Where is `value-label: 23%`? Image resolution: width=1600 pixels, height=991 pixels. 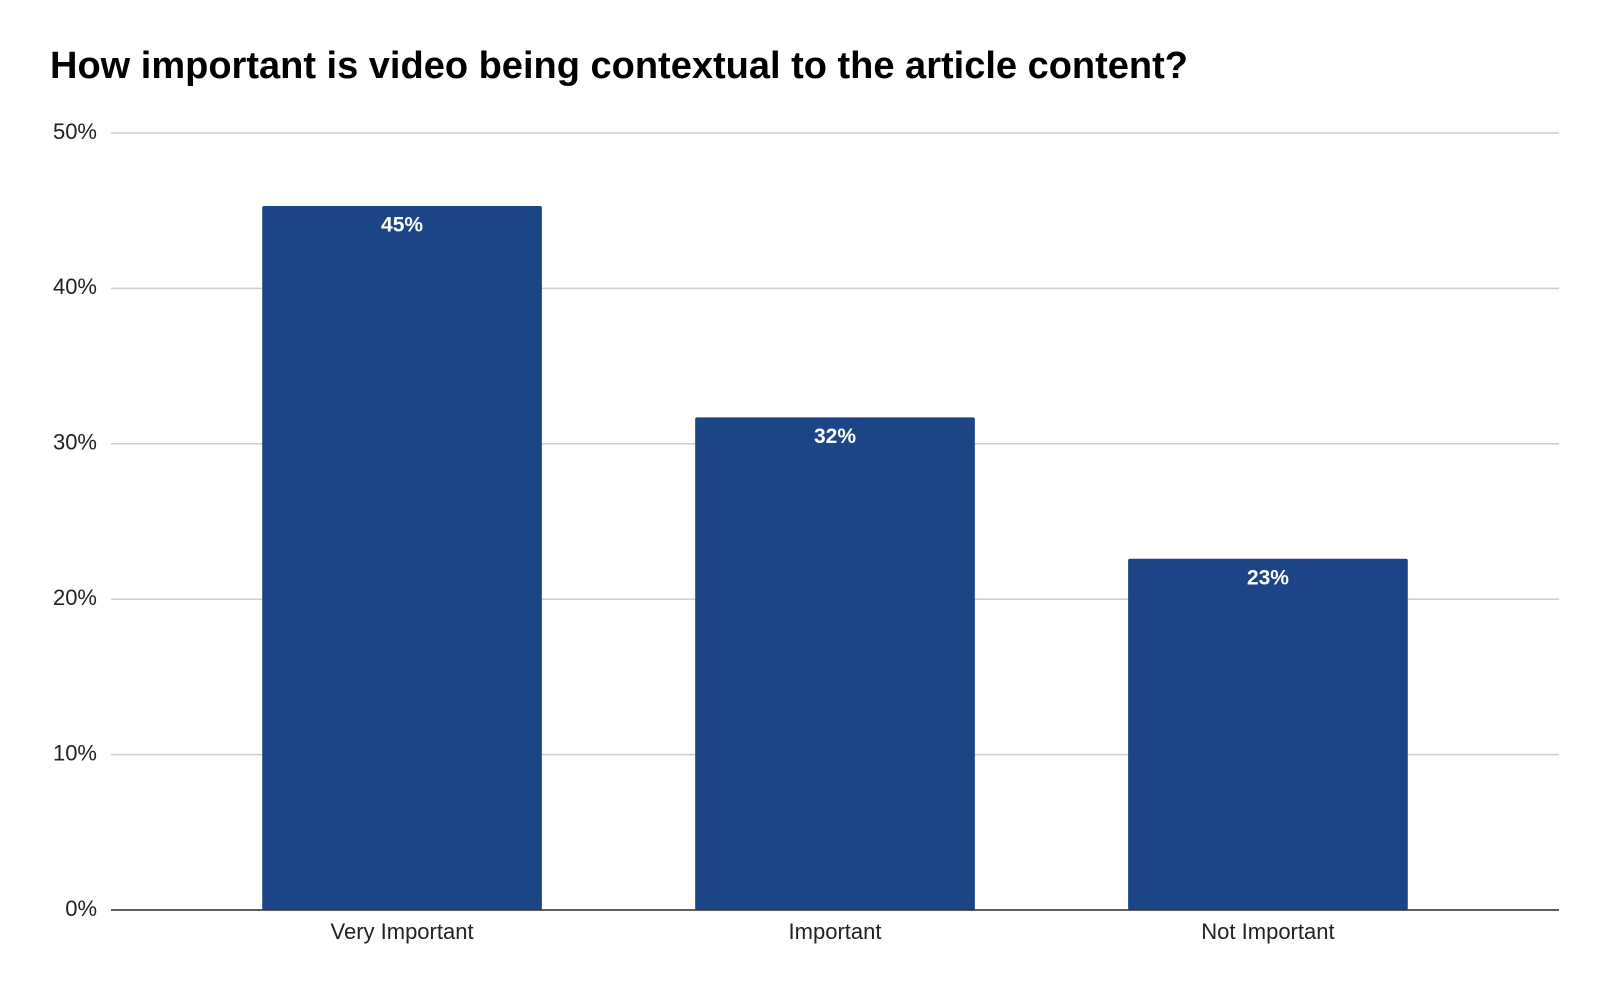 value-label: 23% is located at coordinates (1268, 577).